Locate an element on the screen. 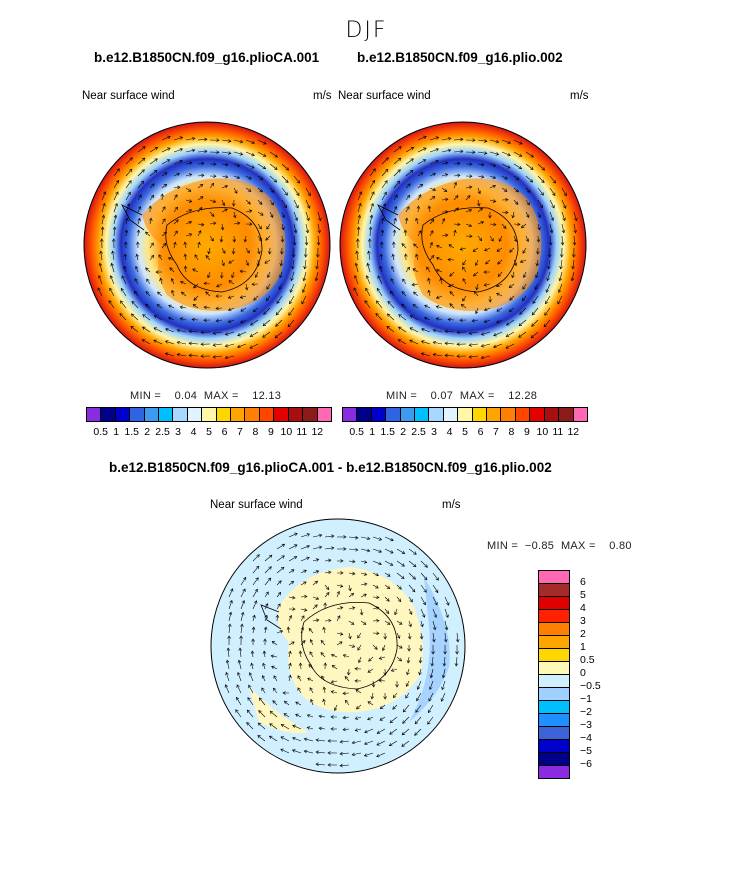 This screenshot has height=882, width=733. panel-2-min-label: MIN = is located at coordinates (402, 396).